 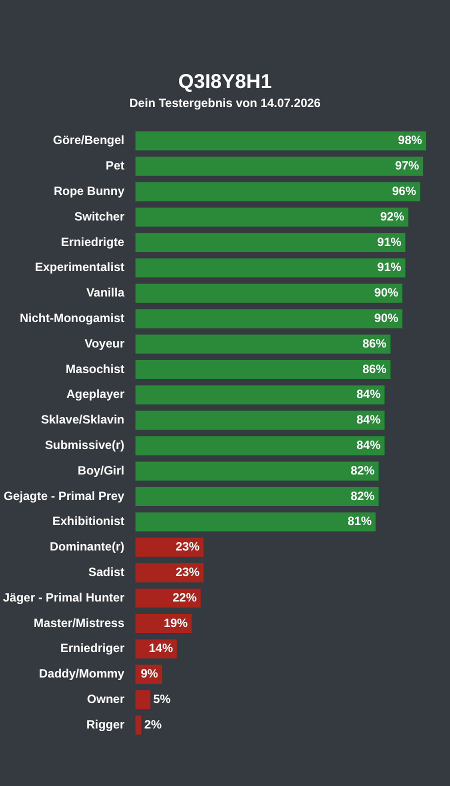 I want to click on data-label: 19%, so click(x=176, y=623).